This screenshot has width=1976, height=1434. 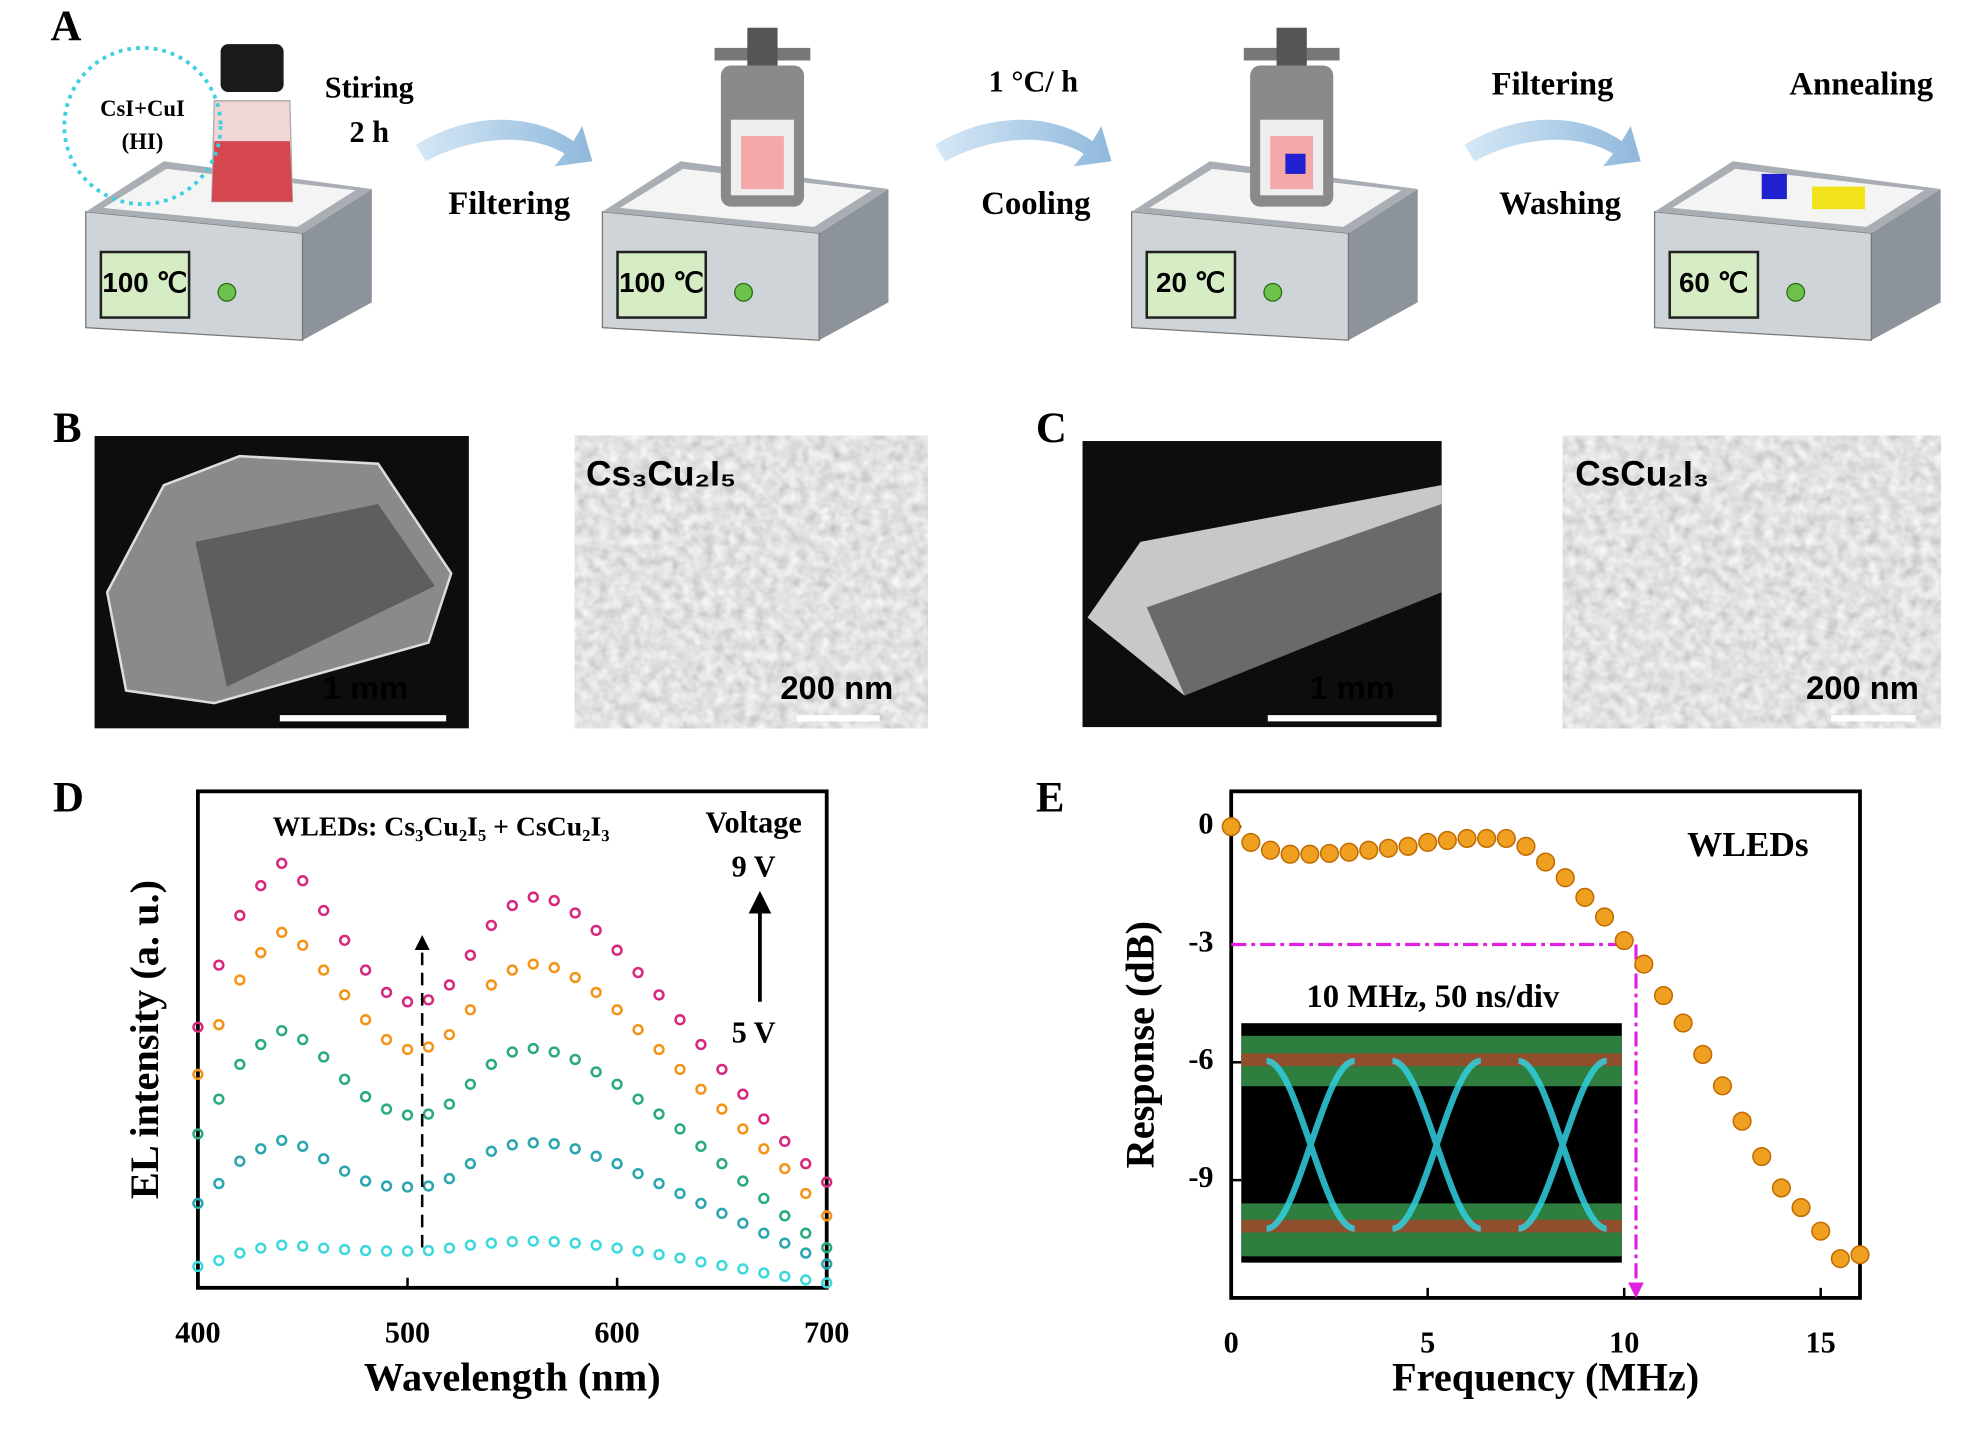 I want to click on precursor-bubble, so click(x=142, y=126).